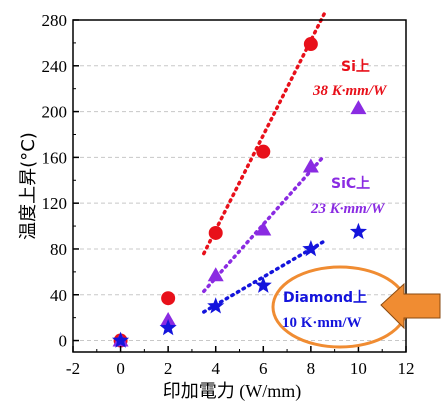 The height and width of the screenshot is (406, 446). What do you see at coordinates (28, 186) in the screenshot?
I see `y-axis-title: 温度上昇(°C)` at bounding box center [28, 186].